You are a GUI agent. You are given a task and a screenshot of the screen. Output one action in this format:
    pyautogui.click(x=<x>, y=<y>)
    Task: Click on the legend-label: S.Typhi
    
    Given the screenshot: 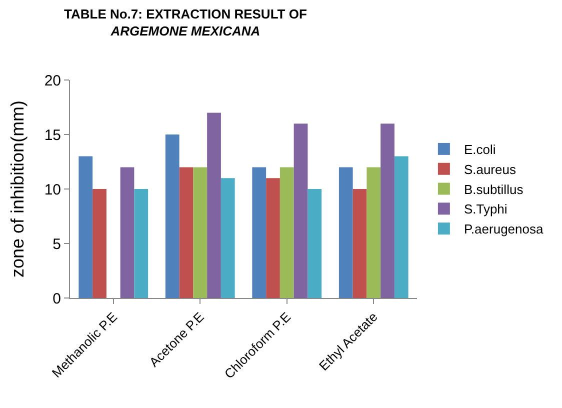 What is the action you would take?
    pyautogui.click(x=486, y=209)
    